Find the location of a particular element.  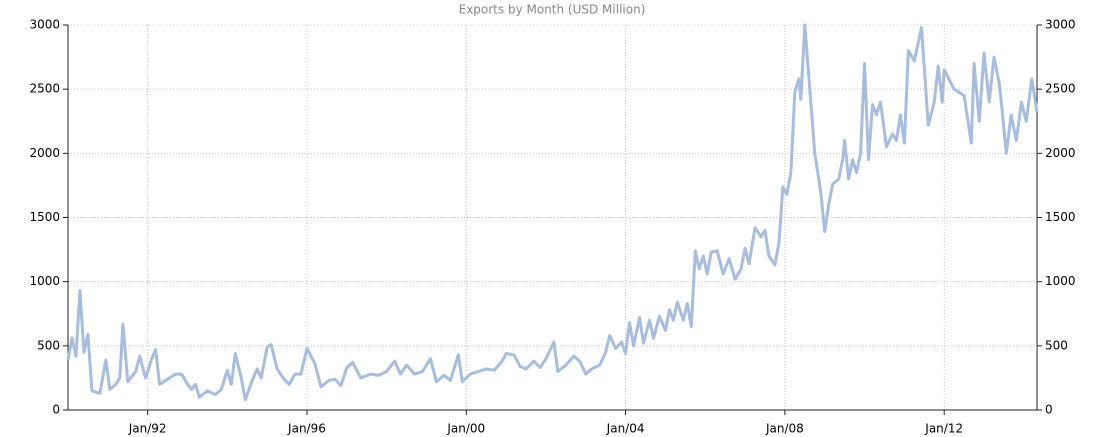

y2-tick-label: 2500 is located at coordinates (1060, 89).